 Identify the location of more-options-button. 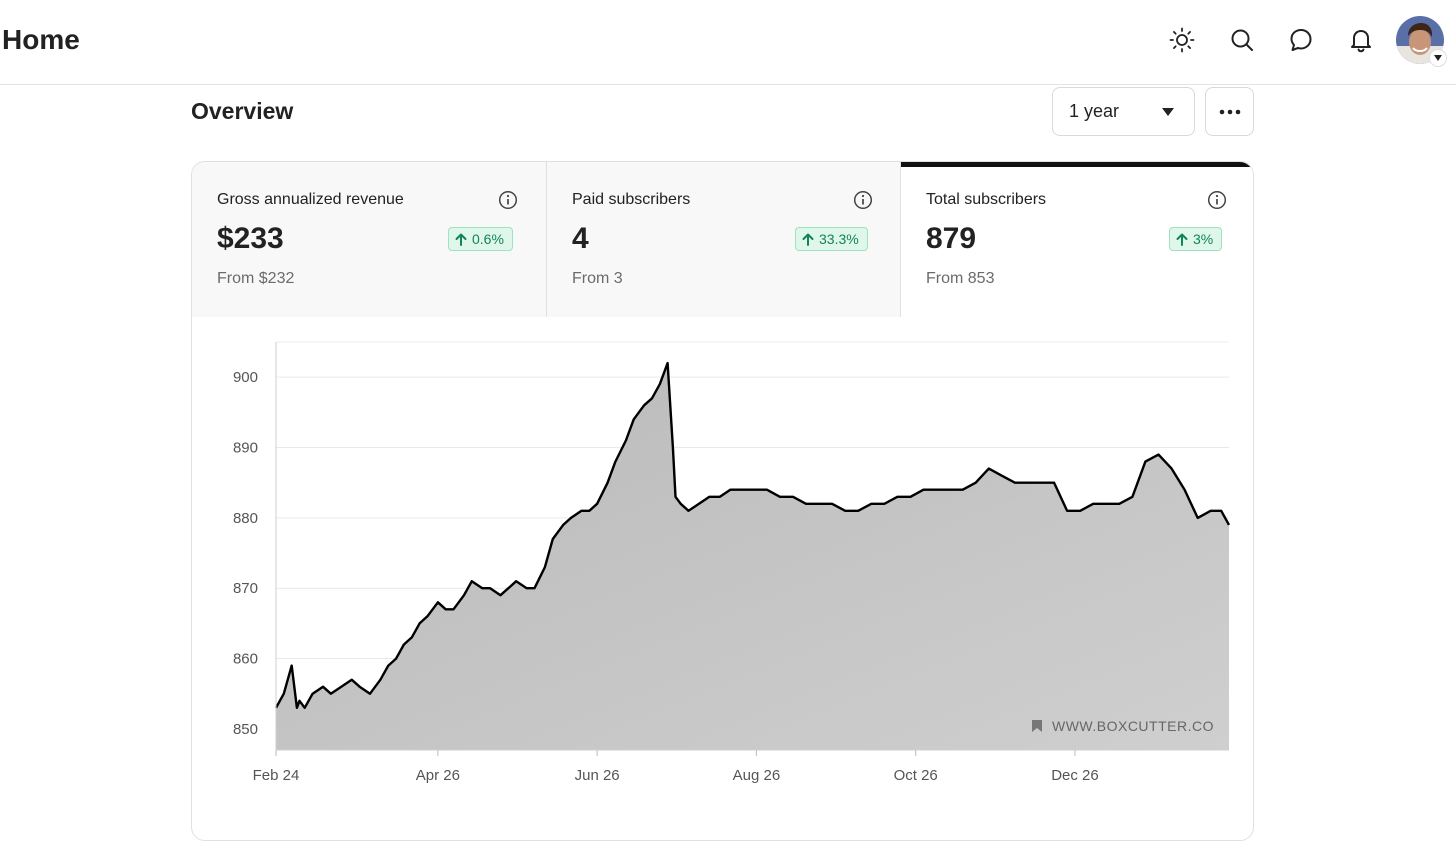
(1229, 111).